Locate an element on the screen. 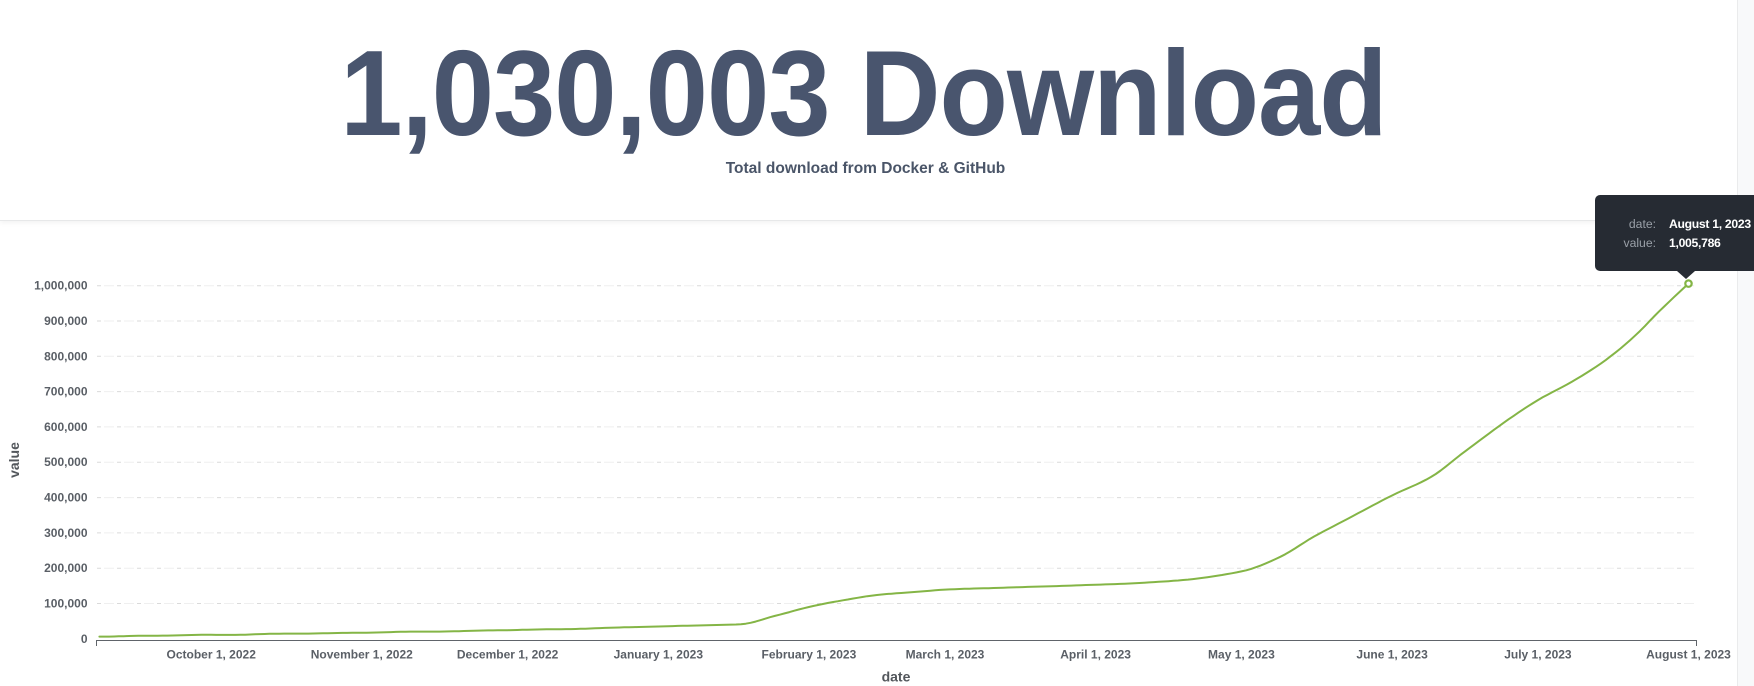 This screenshot has width=1754, height=686. svg-text: August 1, 2023 is located at coordinates (1688, 655).